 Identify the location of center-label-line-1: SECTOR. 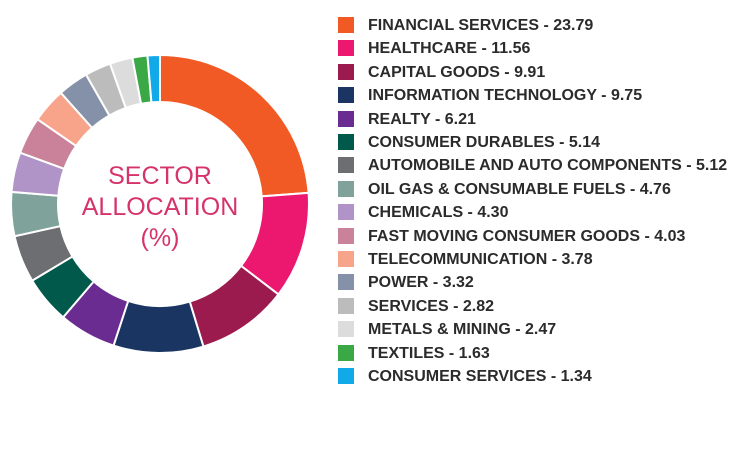
(160, 176).